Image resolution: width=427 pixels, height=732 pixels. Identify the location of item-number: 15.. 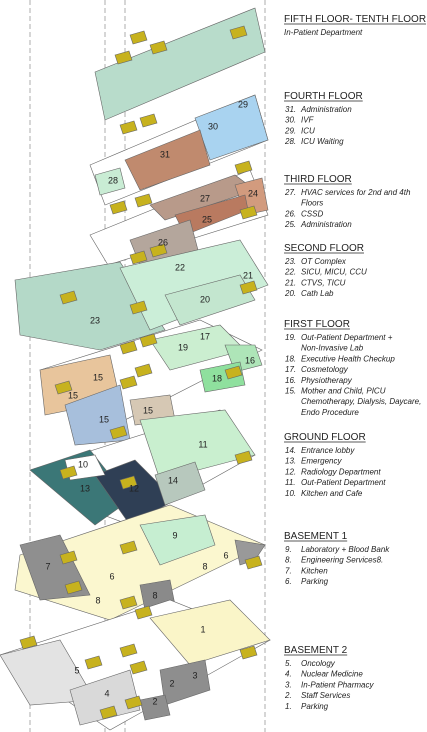
(290, 391).